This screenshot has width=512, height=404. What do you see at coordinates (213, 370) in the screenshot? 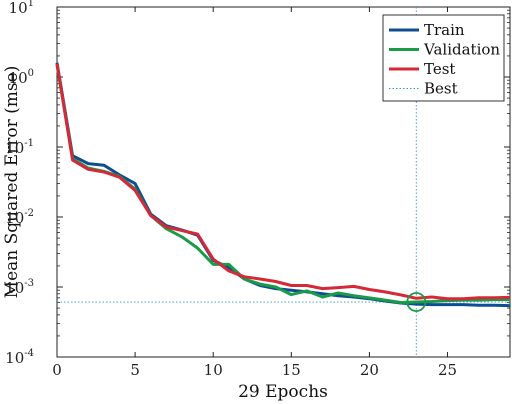
I see `x-tick-label: 10` at bounding box center [213, 370].